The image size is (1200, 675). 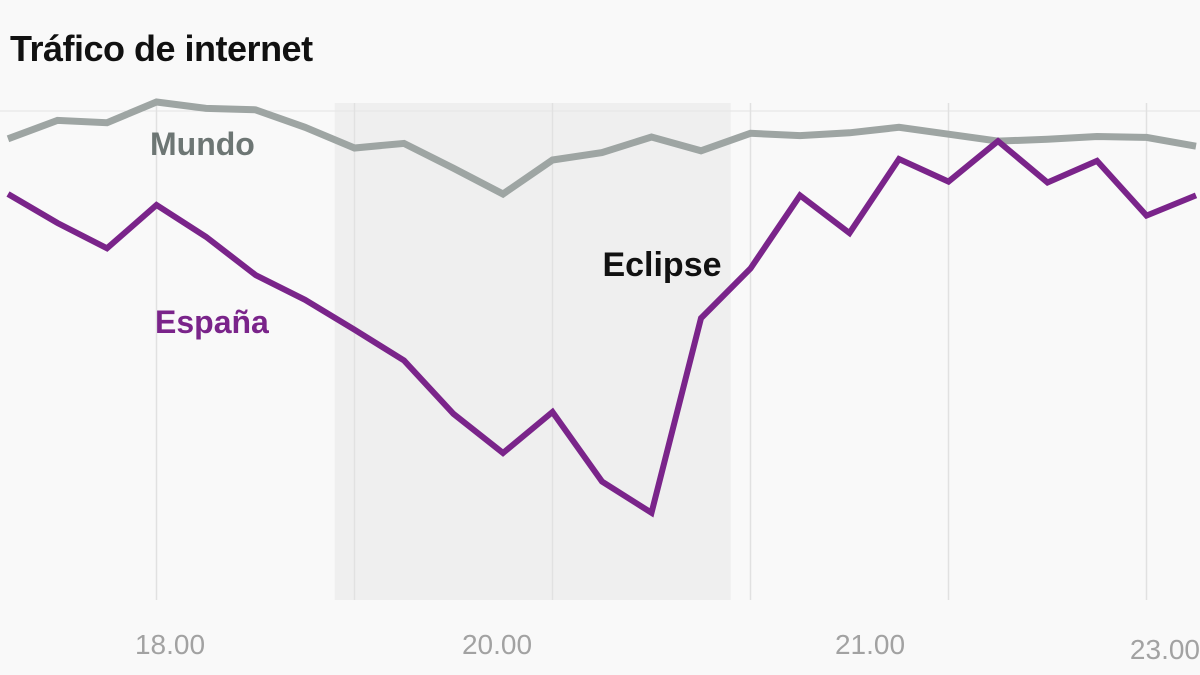 I want to click on x-tick-label: 21.00, so click(x=870, y=644).